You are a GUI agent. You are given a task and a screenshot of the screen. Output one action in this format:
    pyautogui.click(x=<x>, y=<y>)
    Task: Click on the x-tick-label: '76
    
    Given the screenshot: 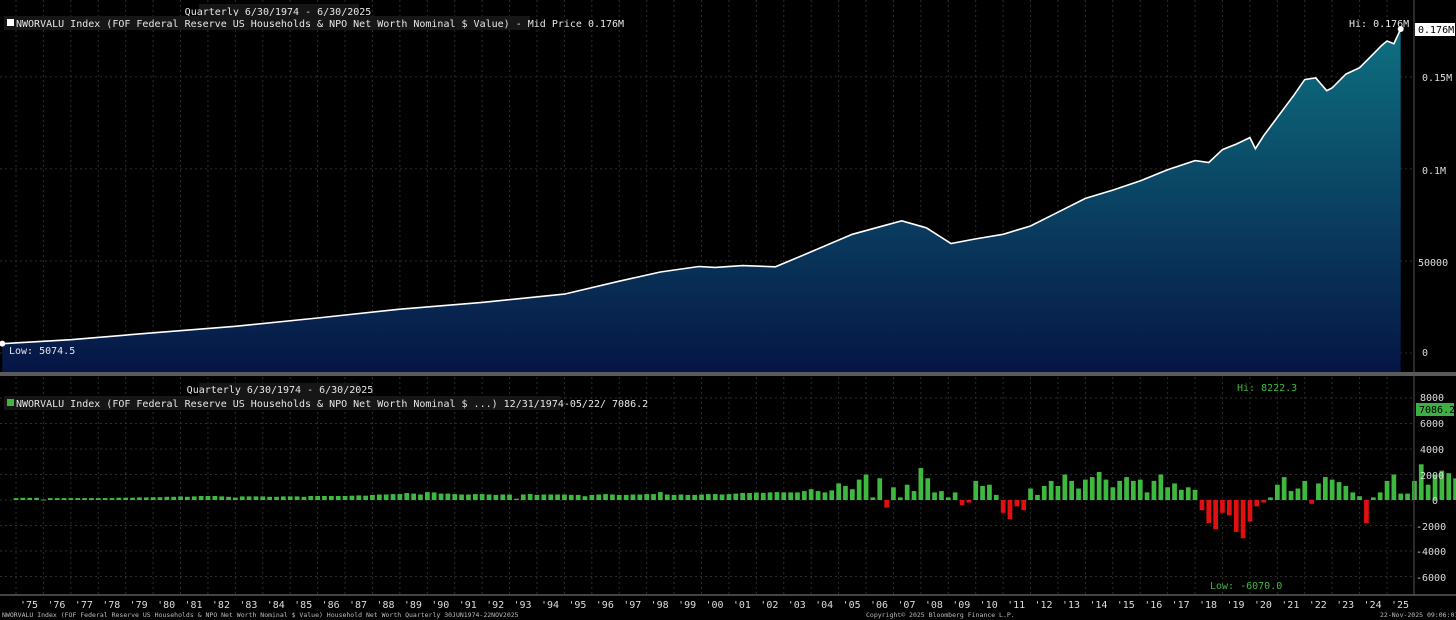 What is the action you would take?
    pyautogui.click(x=56, y=605)
    